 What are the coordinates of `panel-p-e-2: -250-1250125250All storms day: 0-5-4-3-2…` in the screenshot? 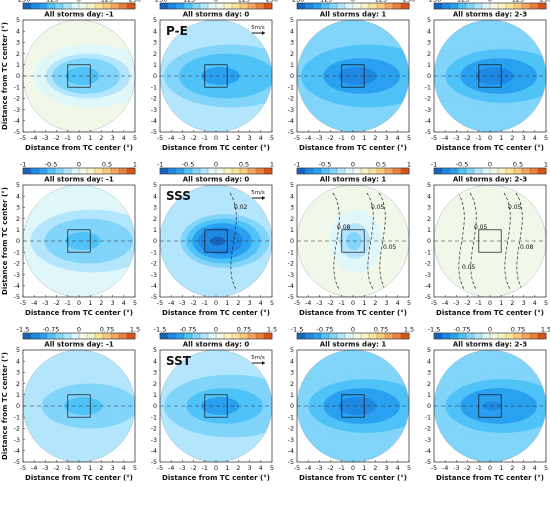 It's located at (214, 76).